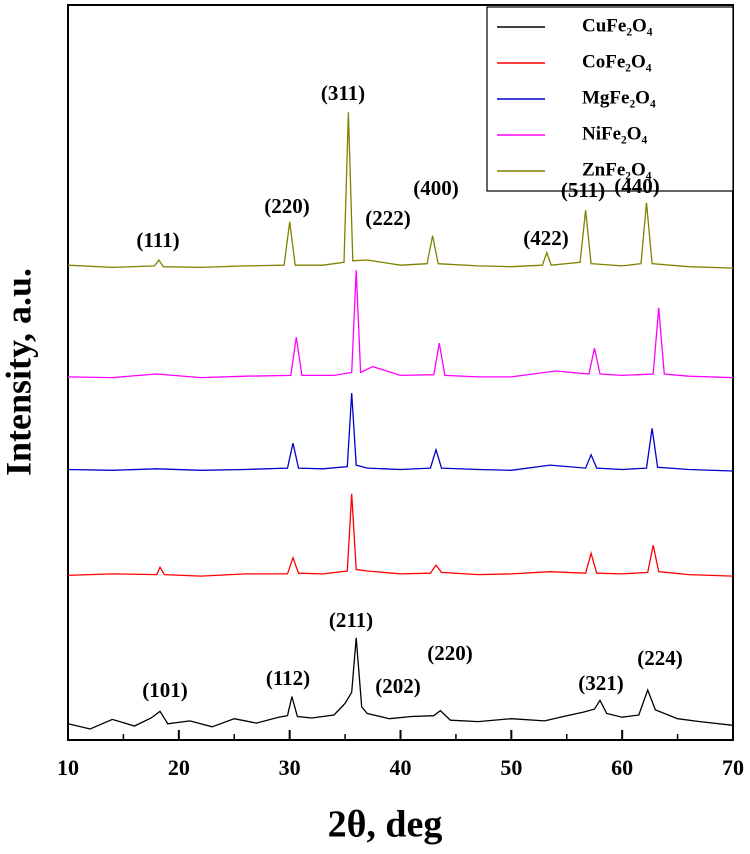  I want to click on peak-label: (112), so click(288, 678).